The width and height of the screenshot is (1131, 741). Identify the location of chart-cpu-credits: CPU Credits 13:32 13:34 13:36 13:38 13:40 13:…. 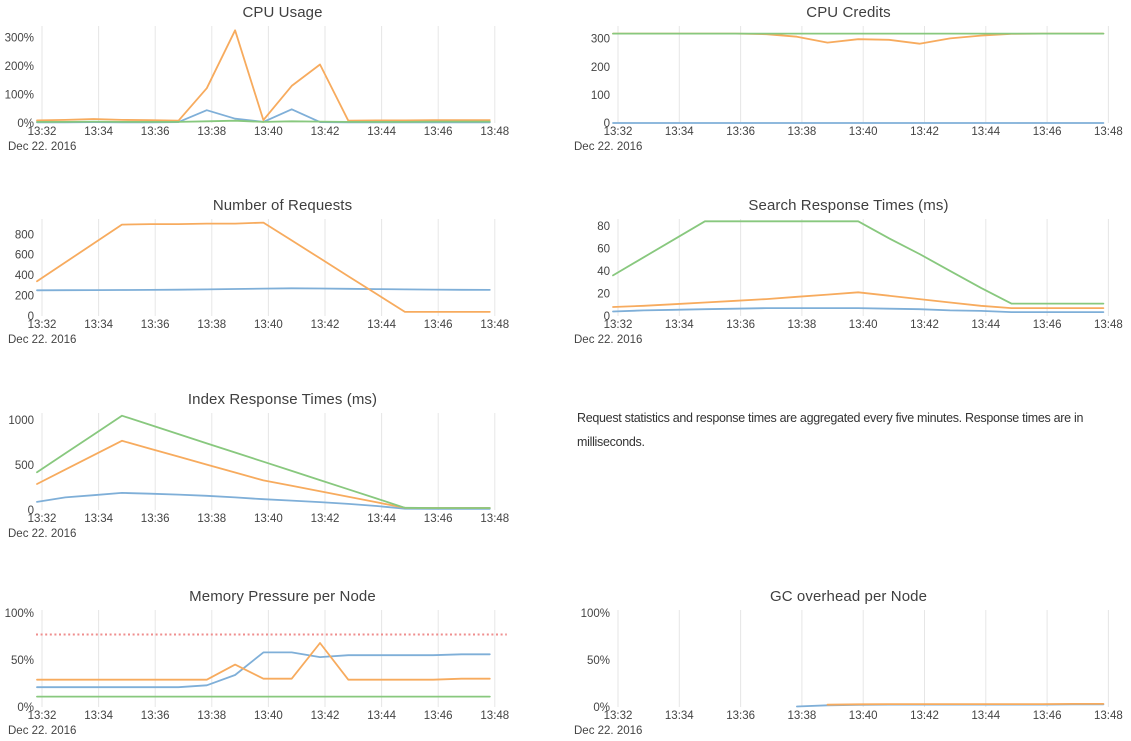
(848, 78).